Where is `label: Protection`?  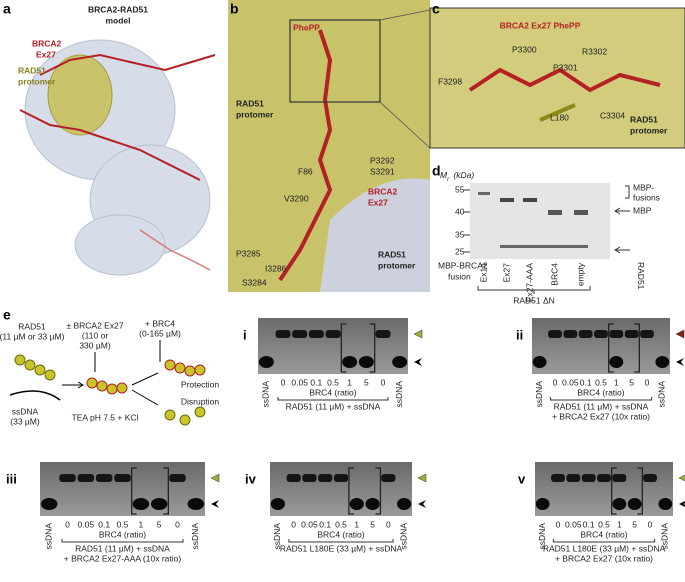 label: Protection is located at coordinates (200, 384).